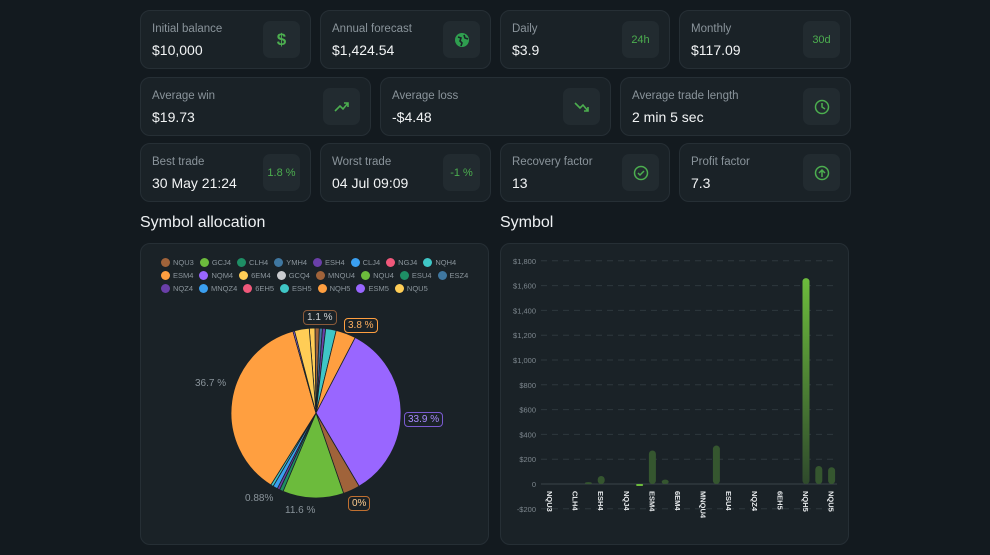 The width and height of the screenshot is (990, 555). What do you see at coordinates (703, 505) in the screenshot?
I see `x-tick-label: MNQU4` at bounding box center [703, 505].